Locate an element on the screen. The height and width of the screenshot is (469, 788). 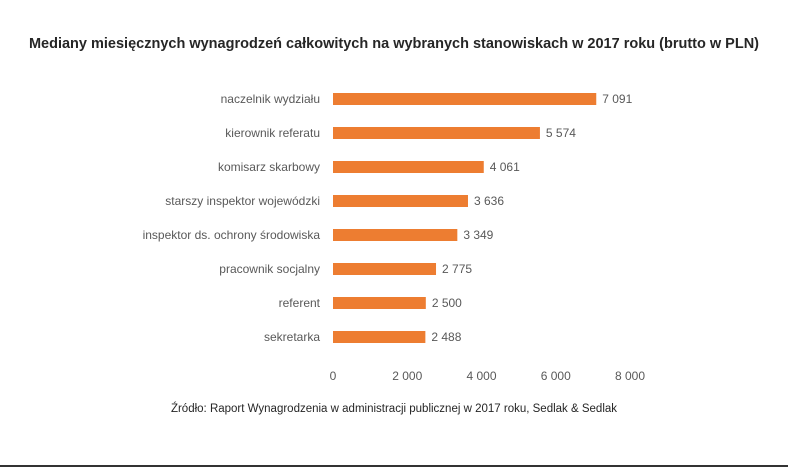
value-label: 2 500 is located at coordinates (447, 303).